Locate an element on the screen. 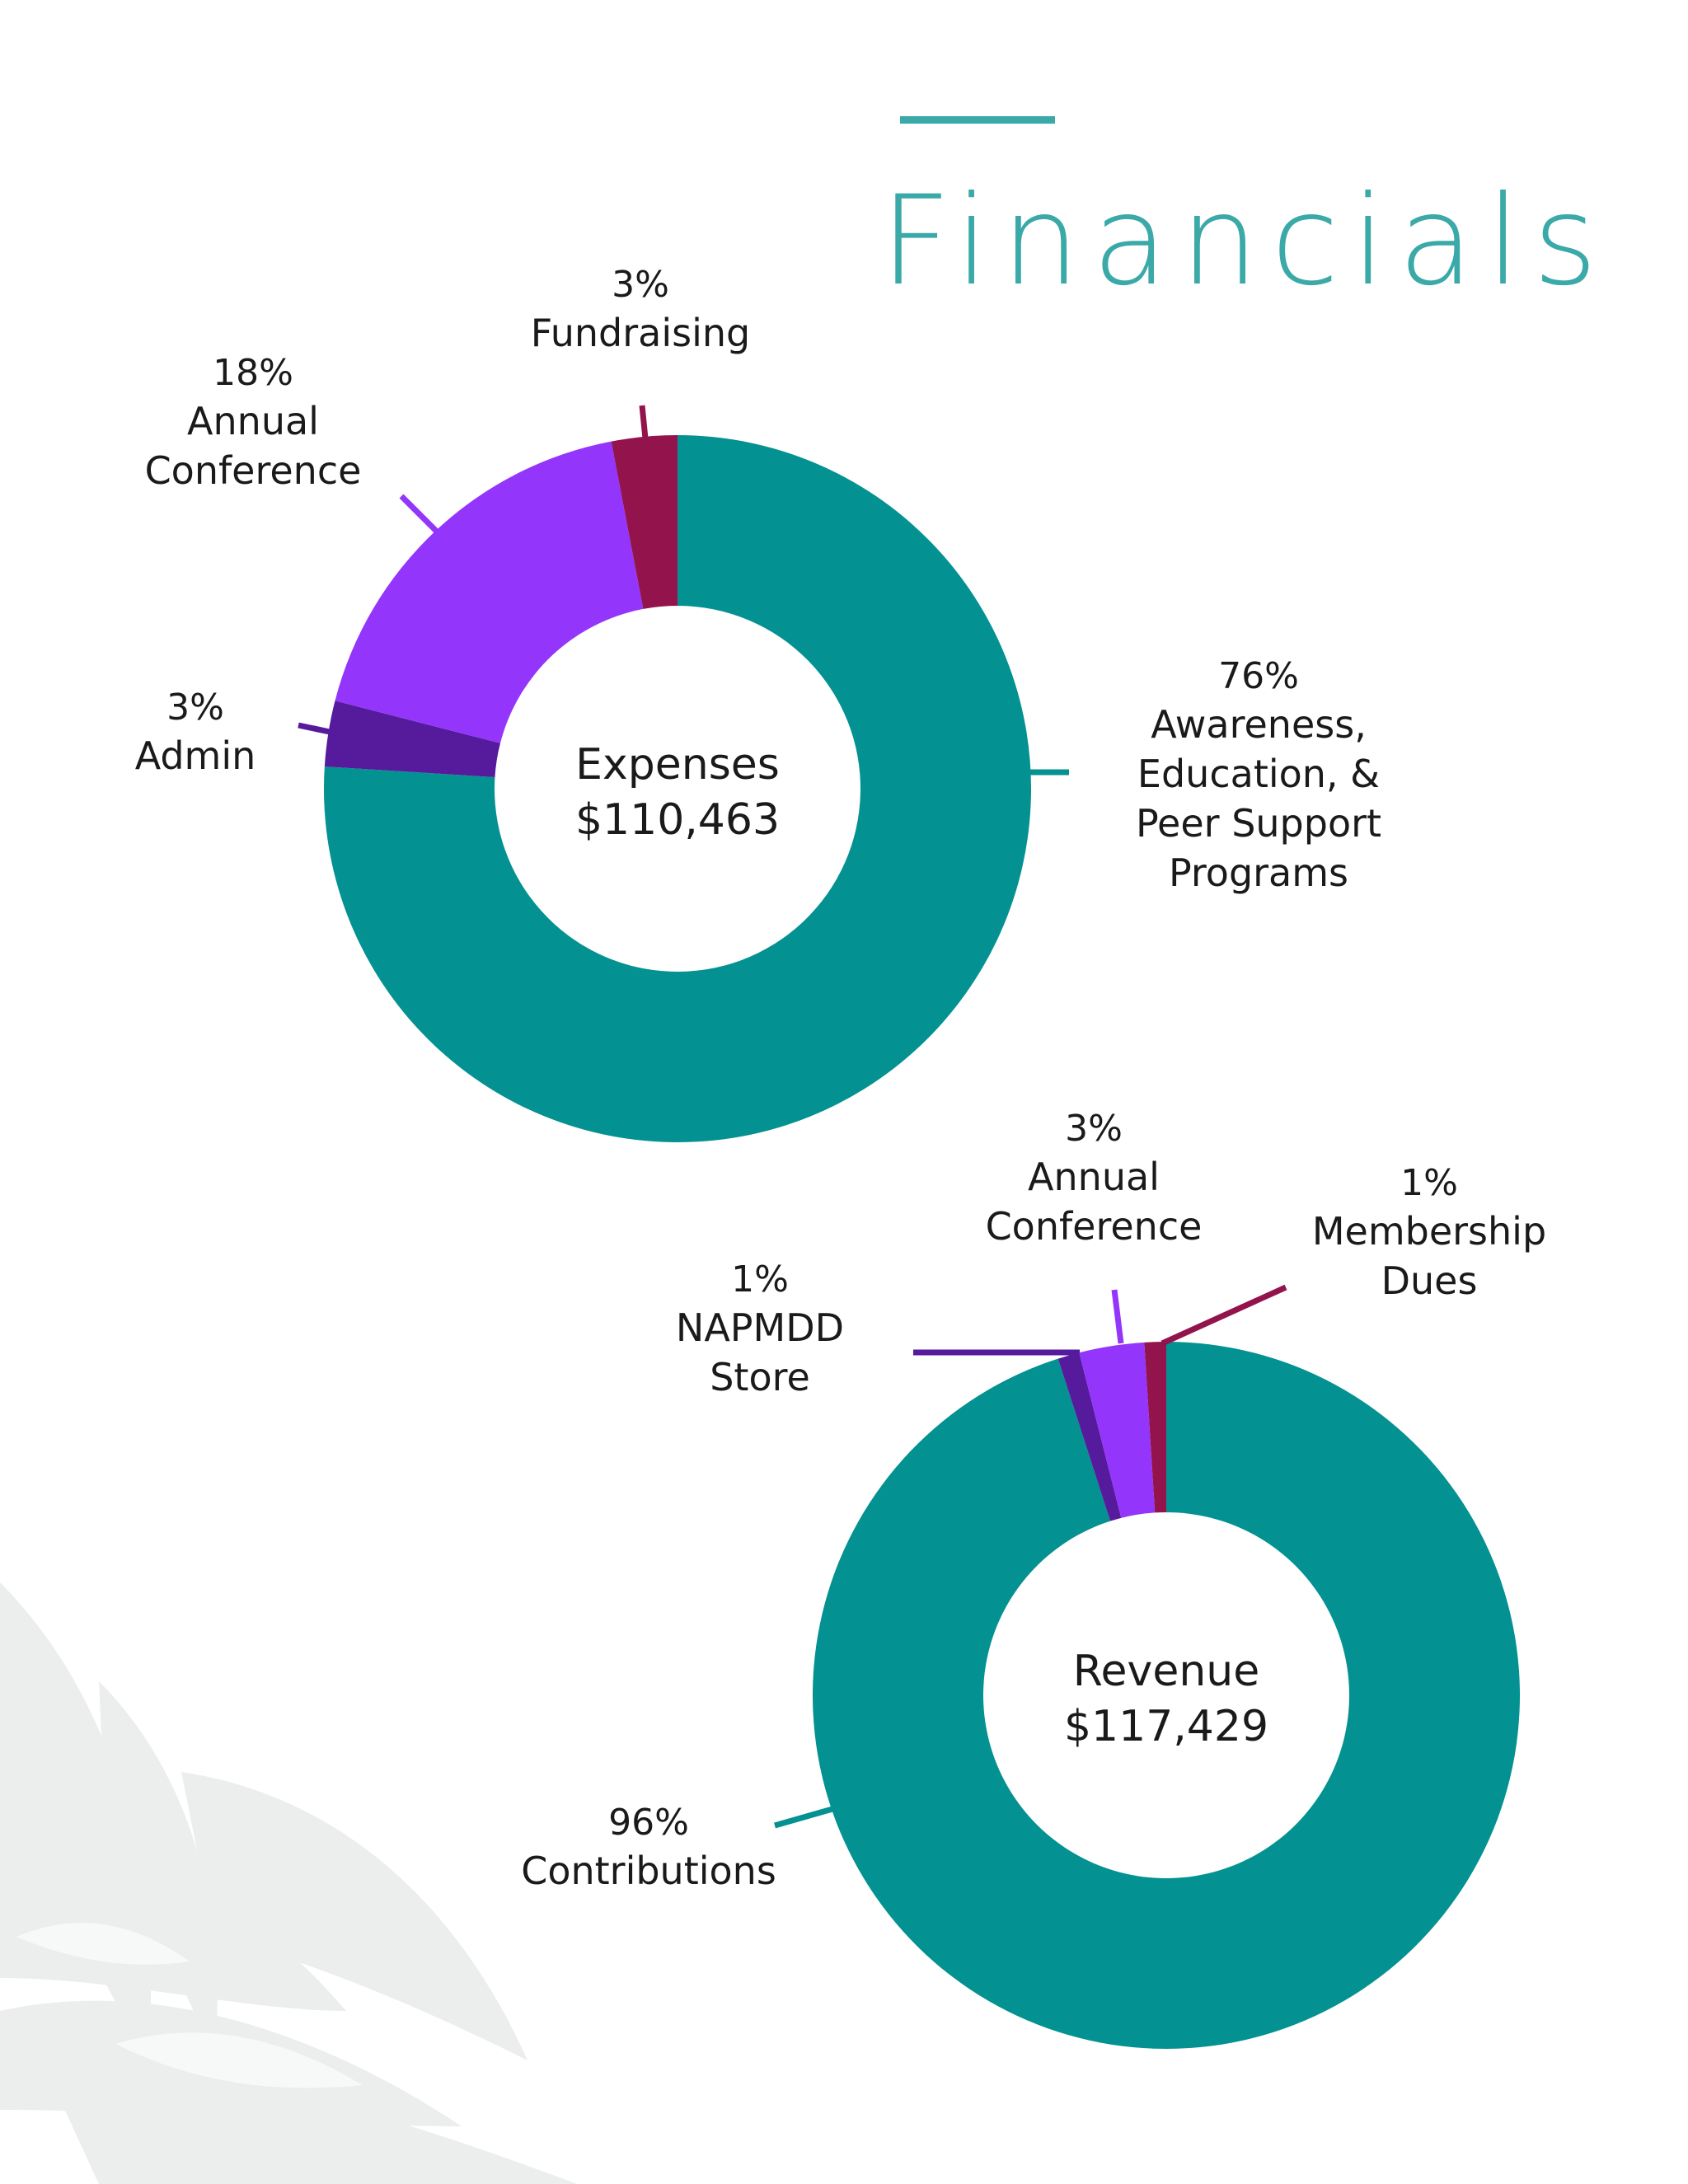  center-title: Revenue is located at coordinates (1166, 1671).